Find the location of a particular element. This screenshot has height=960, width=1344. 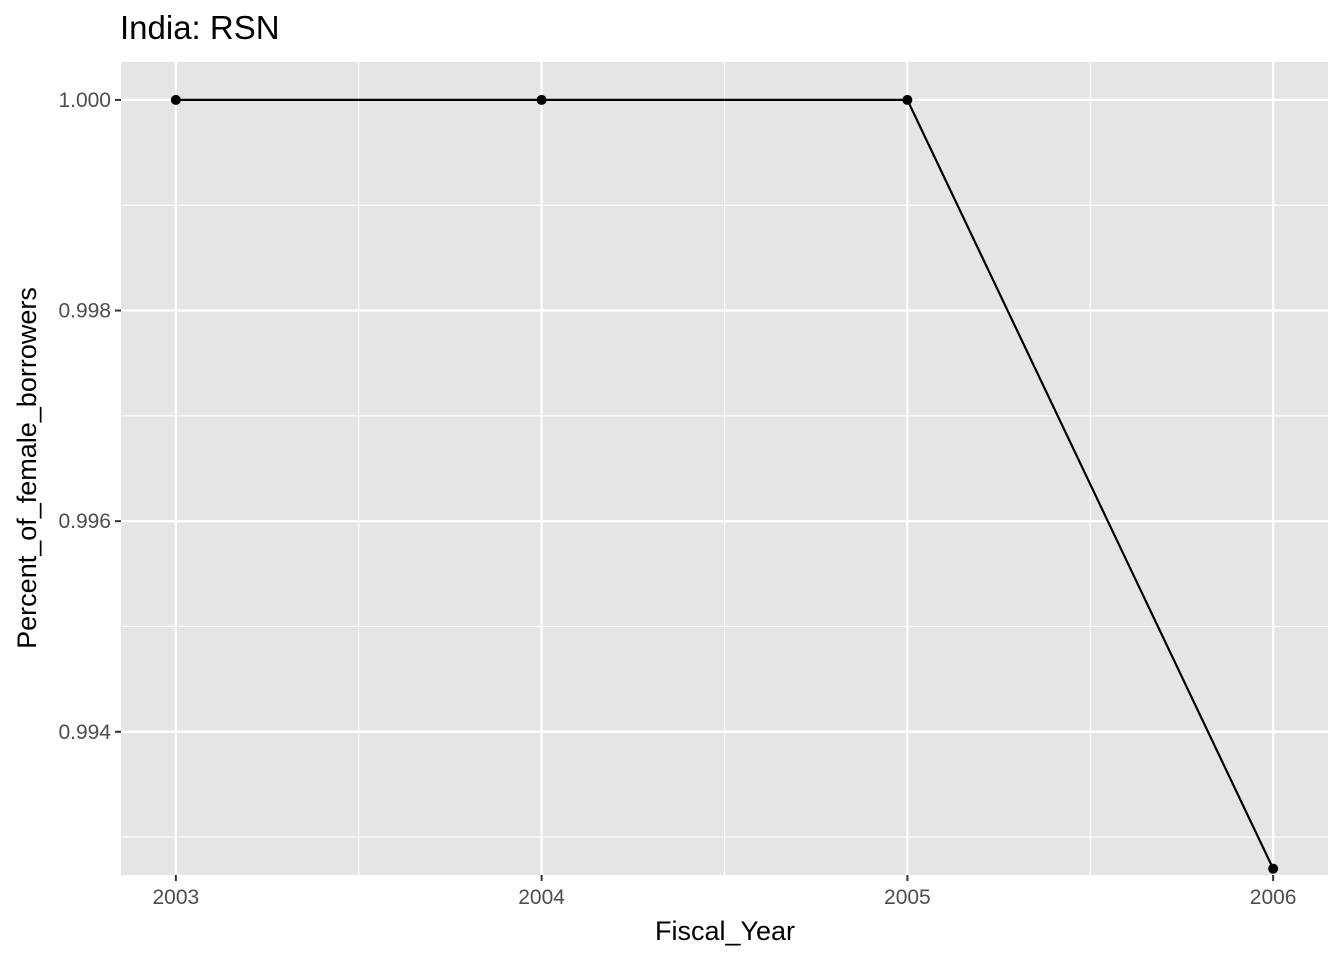

x-tick-label: 2004 is located at coordinates (541, 897).